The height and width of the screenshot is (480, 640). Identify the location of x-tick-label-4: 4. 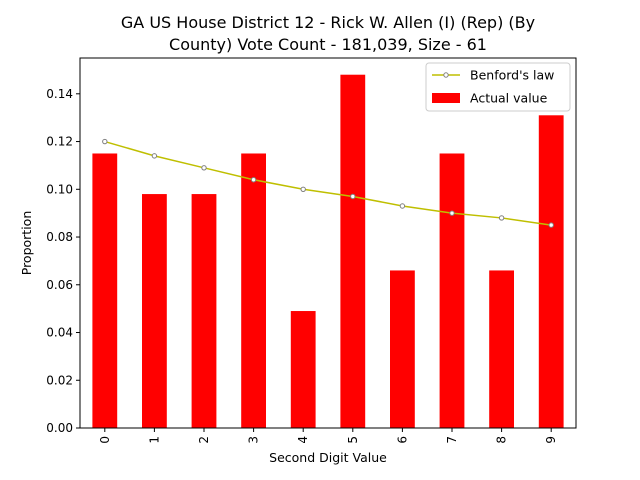
(303, 440).